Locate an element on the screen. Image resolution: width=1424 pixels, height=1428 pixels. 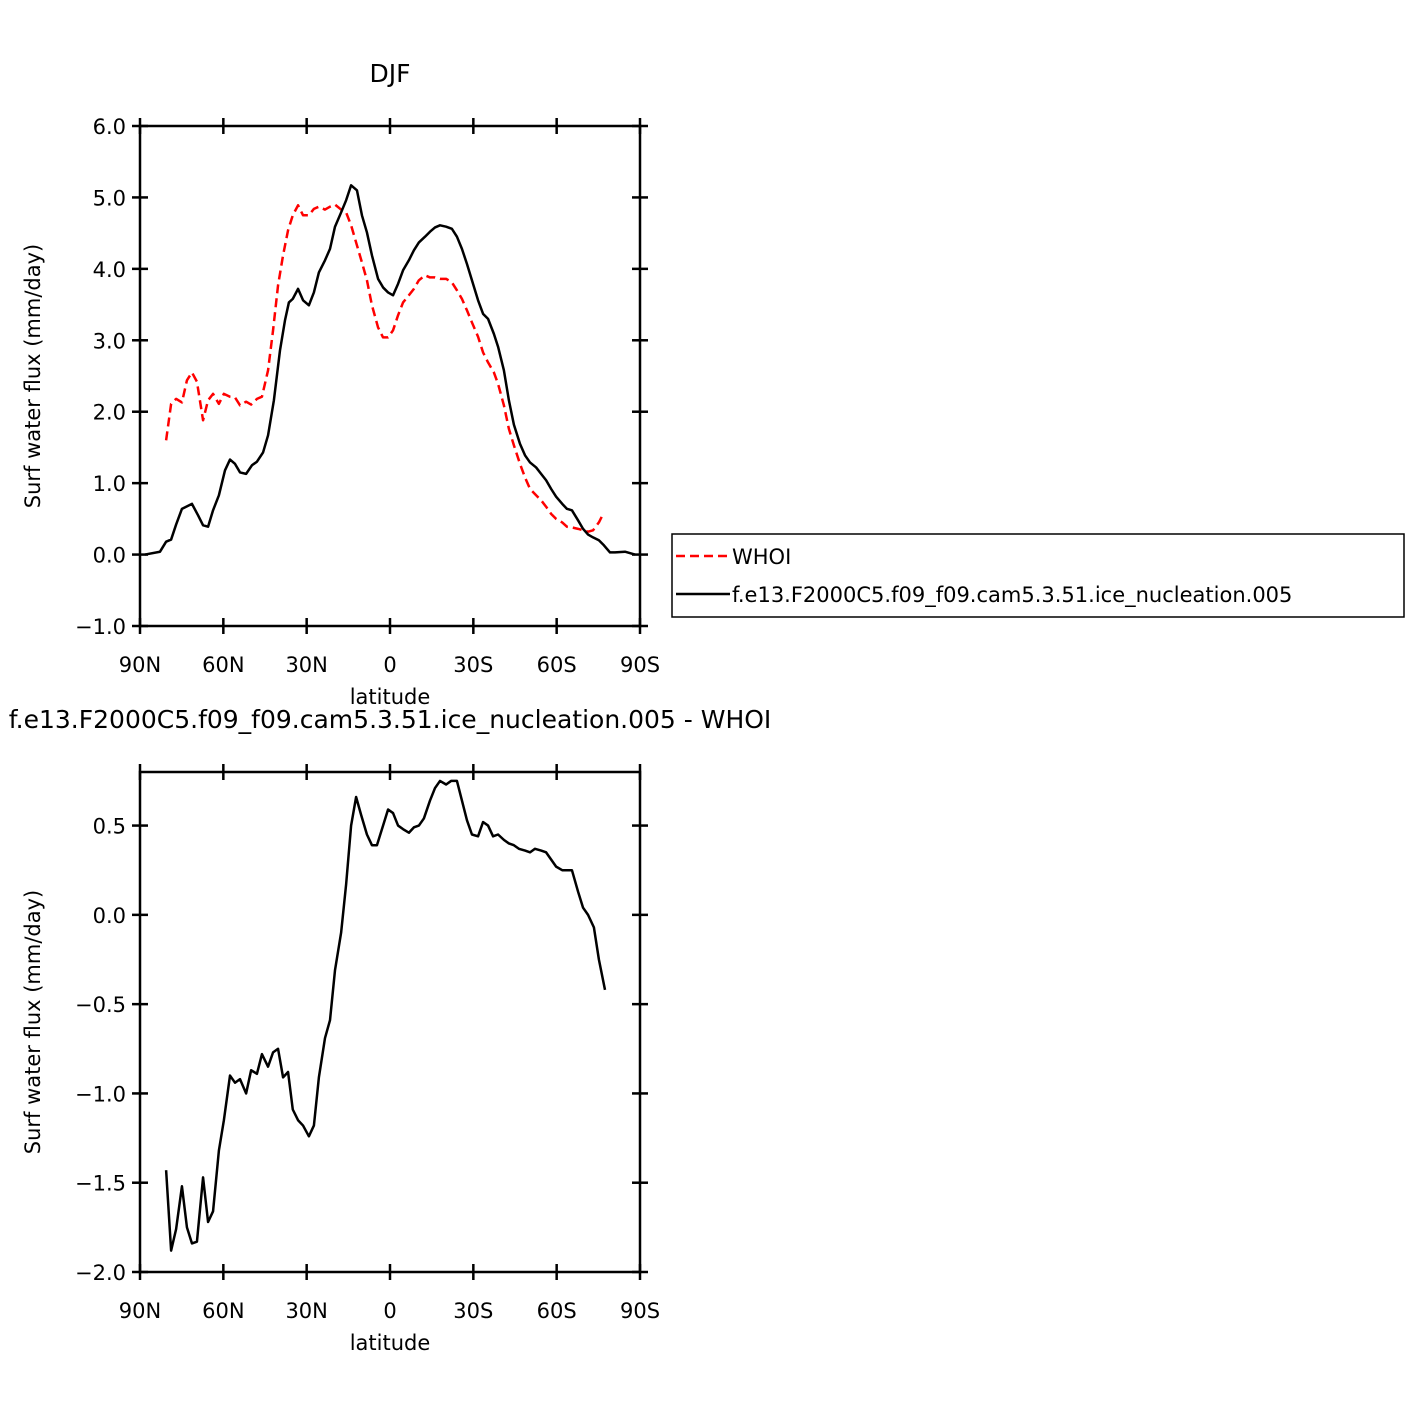
y-tick-label: −1.5 is located at coordinates (100, 1184).